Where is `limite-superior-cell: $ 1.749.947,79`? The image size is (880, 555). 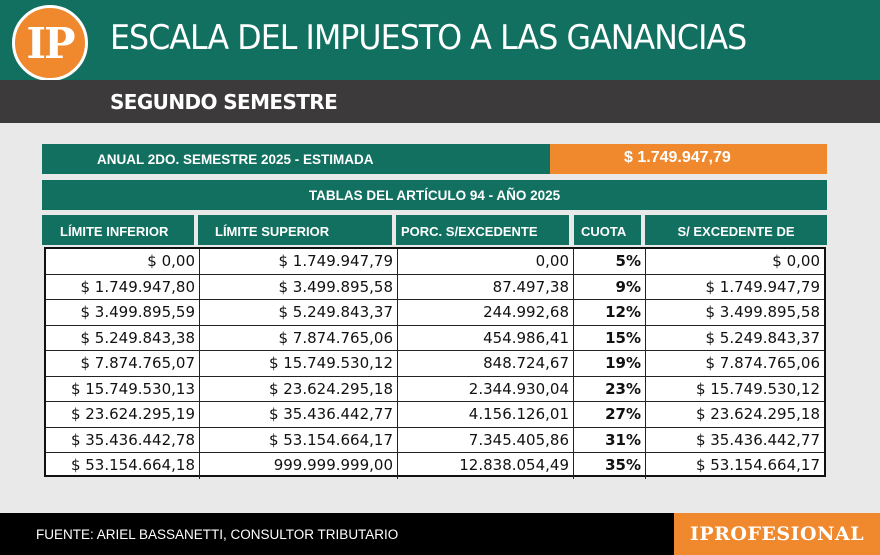 limite-superior-cell: $ 1.749.947,79 is located at coordinates (299, 262).